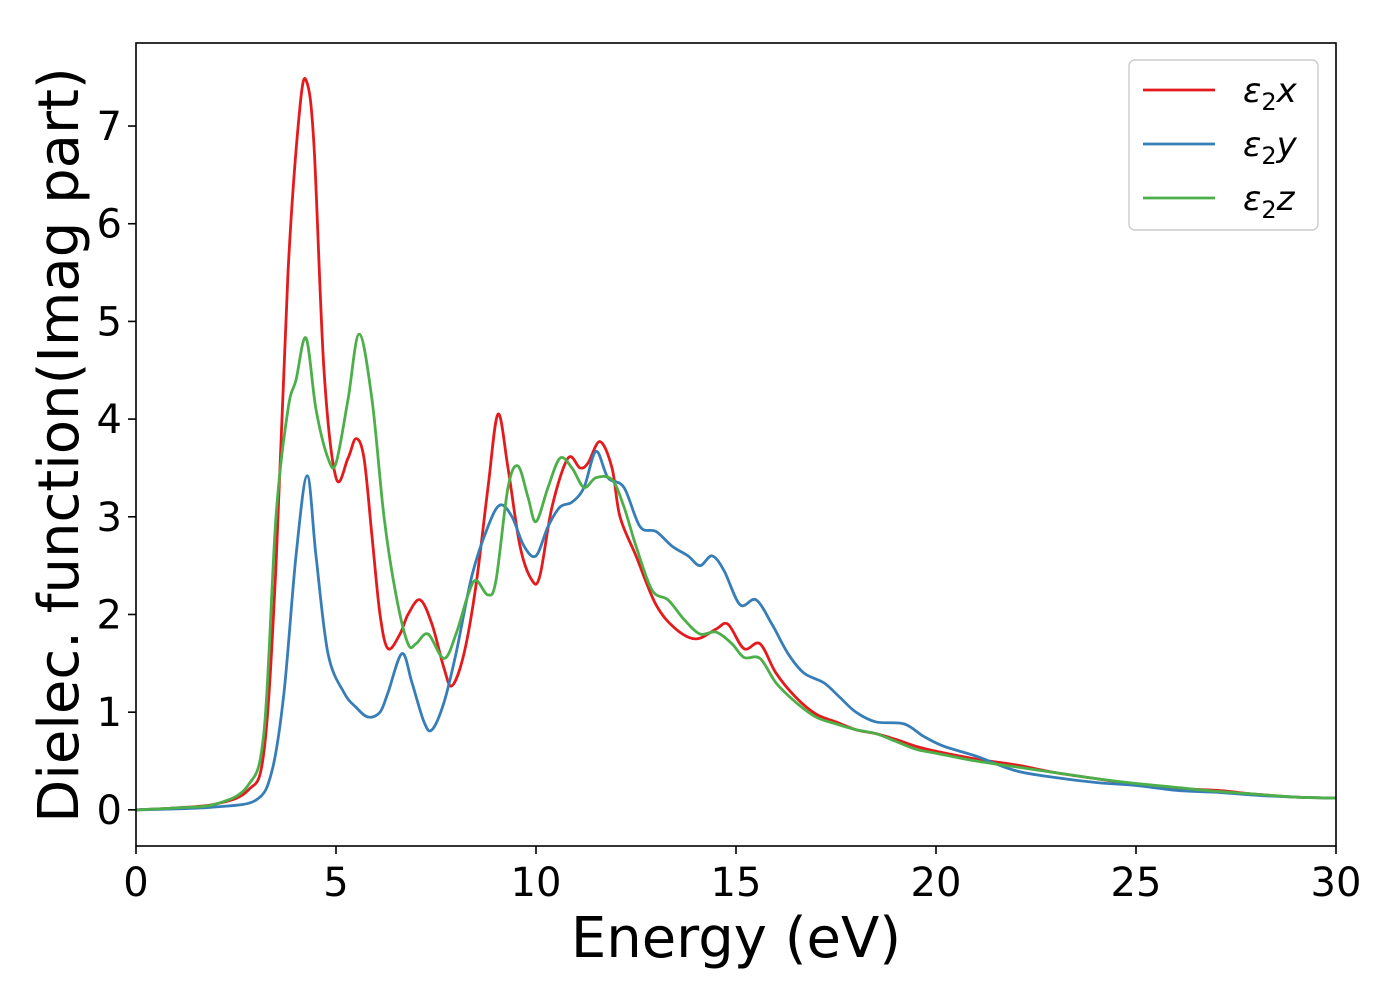  I want to click on x-tick-label: 5, so click(335, 883).